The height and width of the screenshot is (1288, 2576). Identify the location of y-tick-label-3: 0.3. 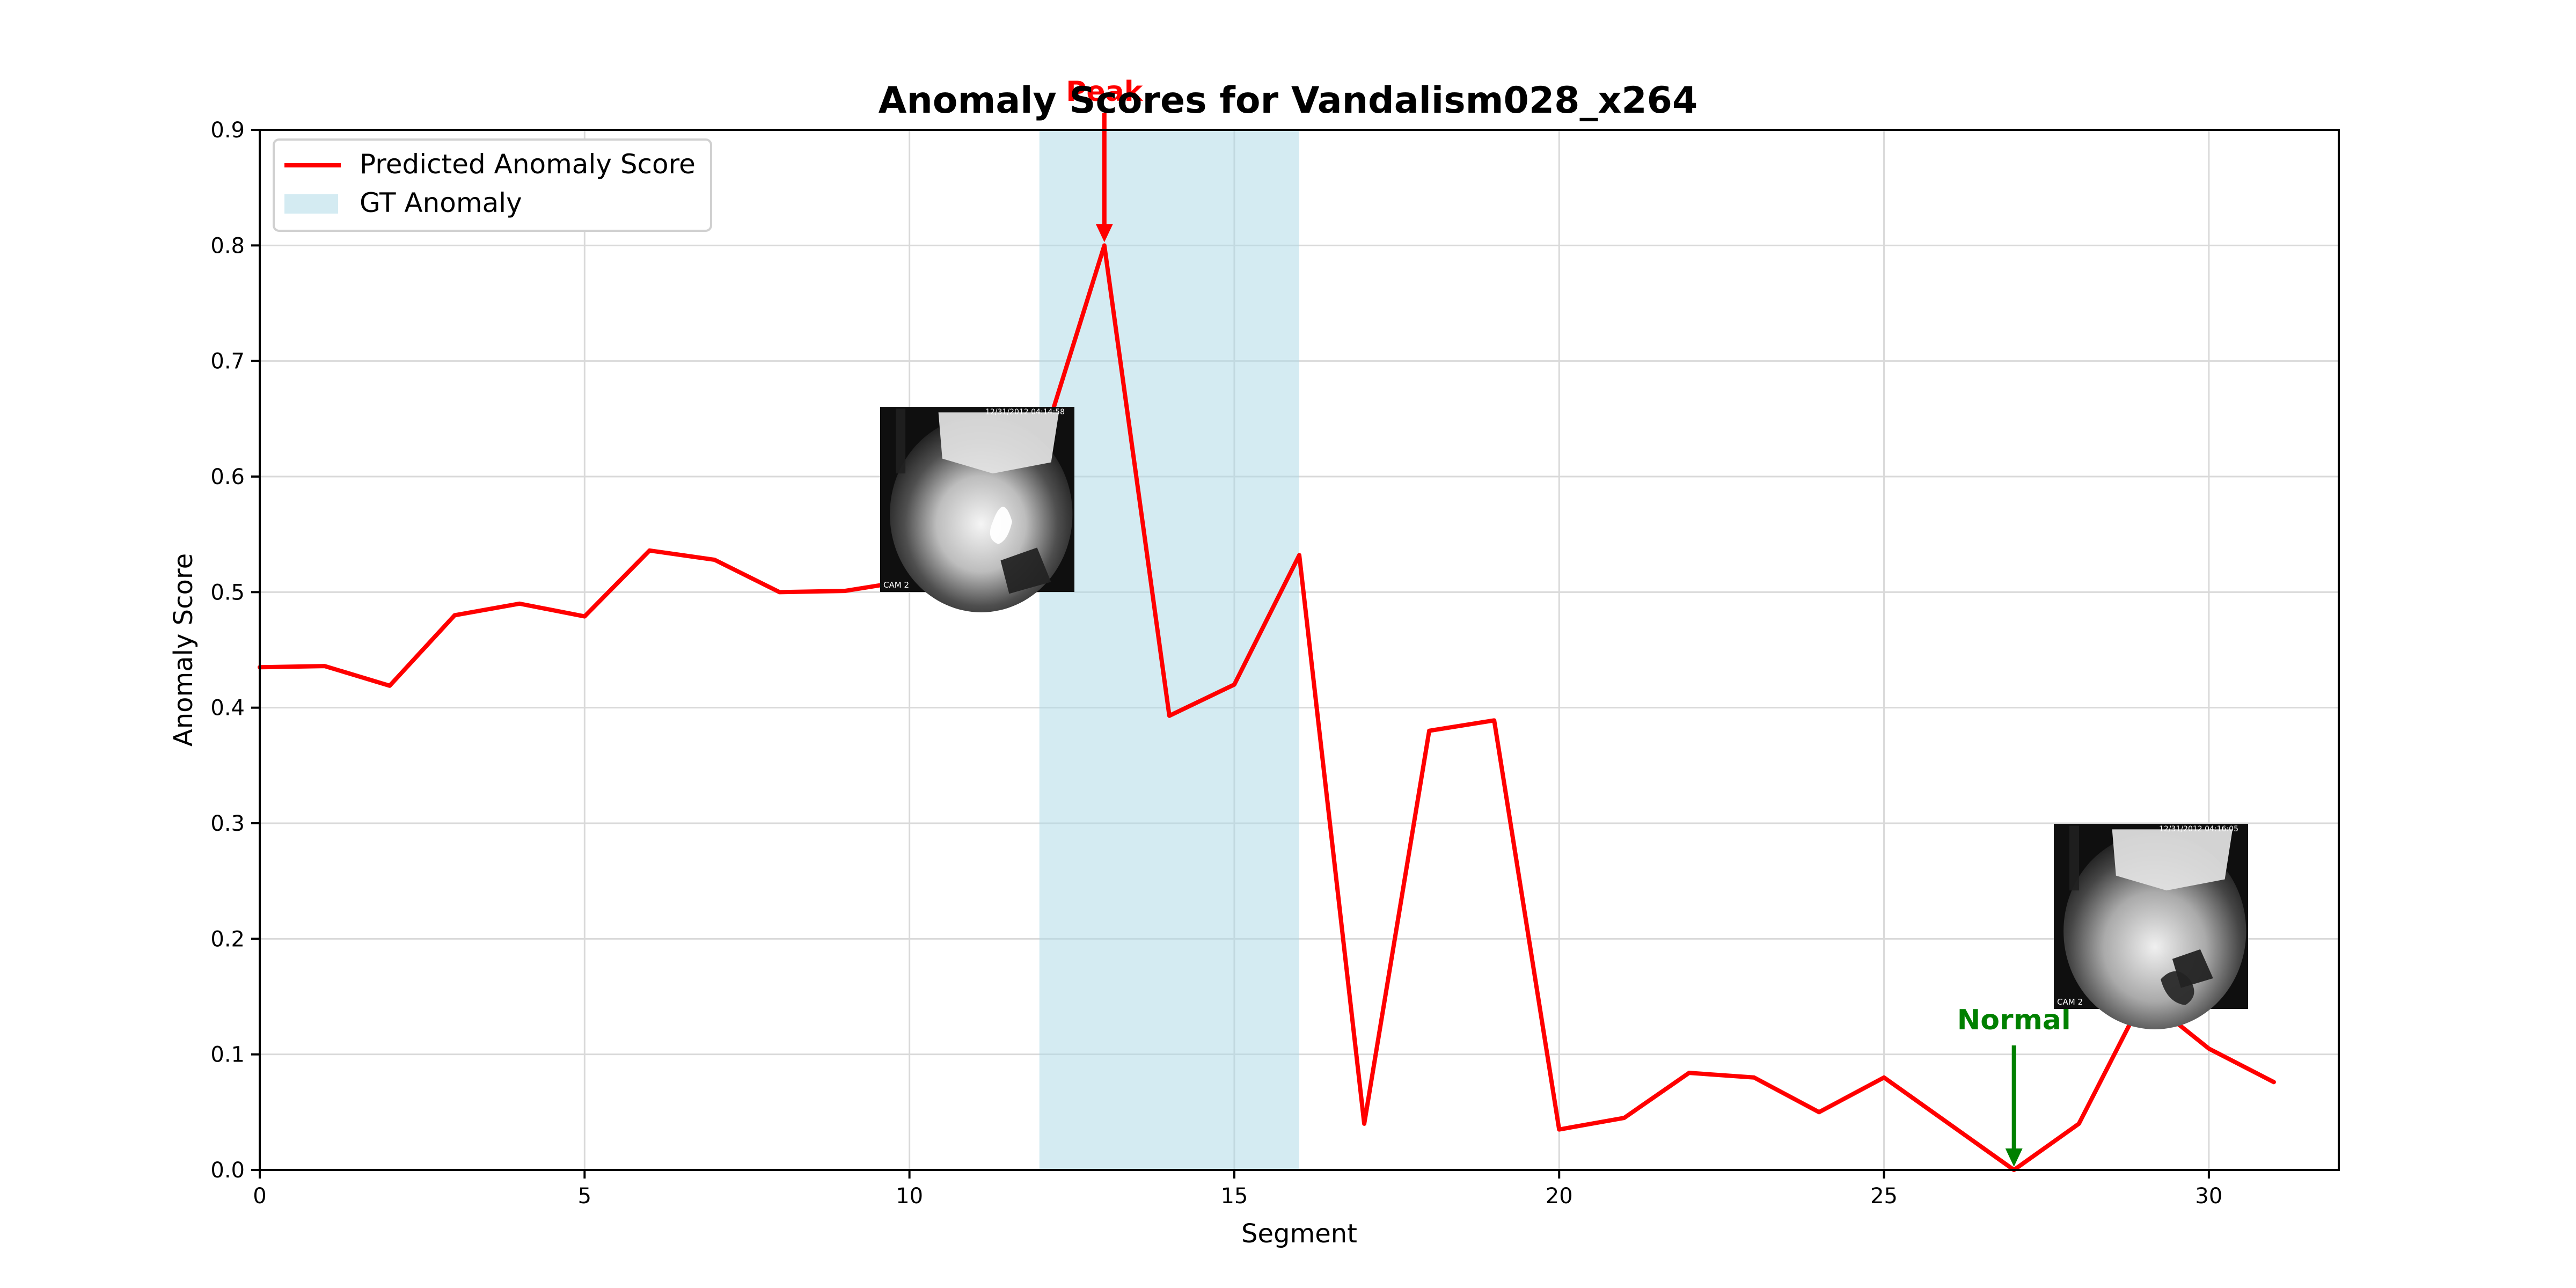
(227, 823).